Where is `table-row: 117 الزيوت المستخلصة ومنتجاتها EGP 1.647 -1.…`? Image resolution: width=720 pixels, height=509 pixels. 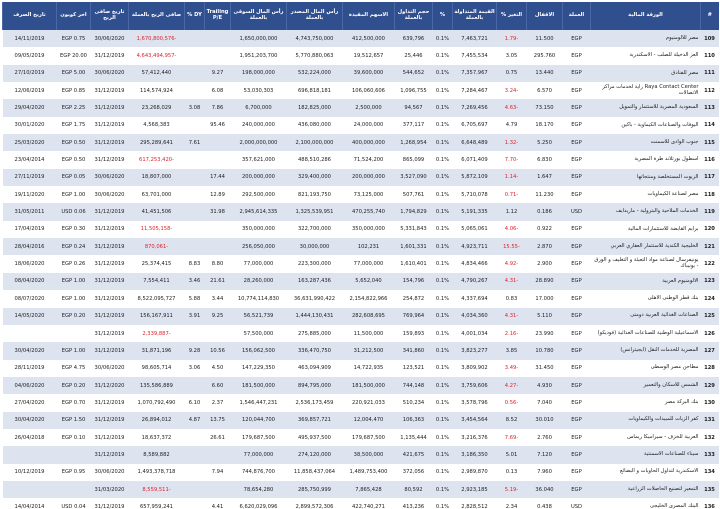 table-row: 117 الزيوت المستخلصة ومنتجاتها EGP 1.647 -1.… is located at coordinates (360, 177).